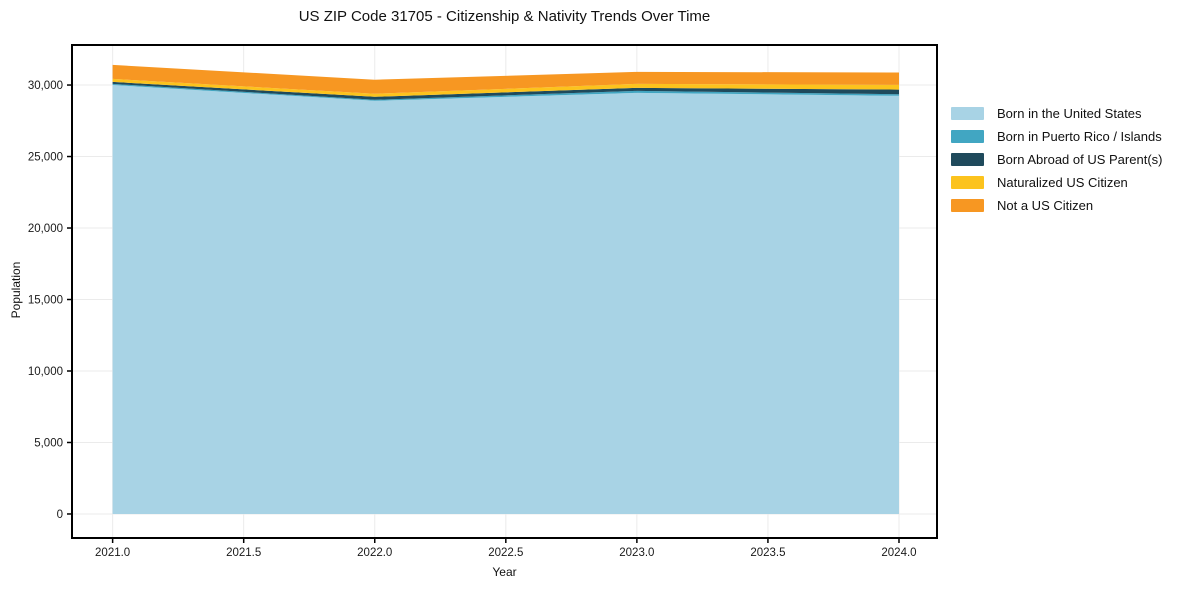 This screenshot has width=1189, height=590. What do you see at coordinates (374, 553) in the screenshot?
I see `x-tick-label: 2022.0` at bounding box center [374, 553].